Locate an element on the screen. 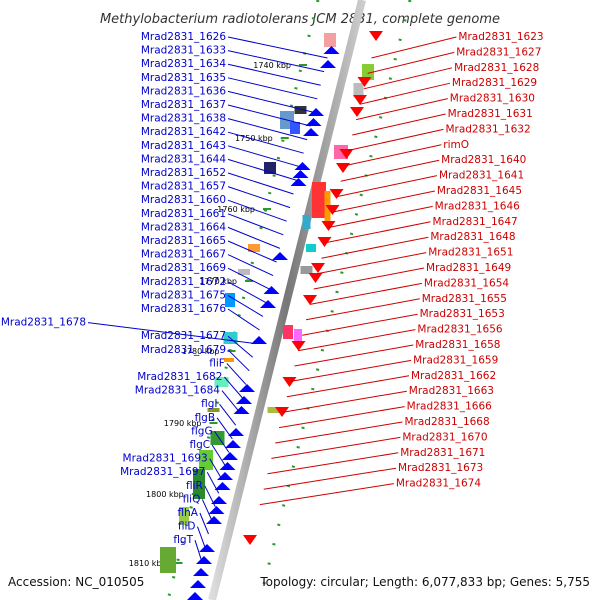  gene-label: fliF is located at coordinates (217, 363).